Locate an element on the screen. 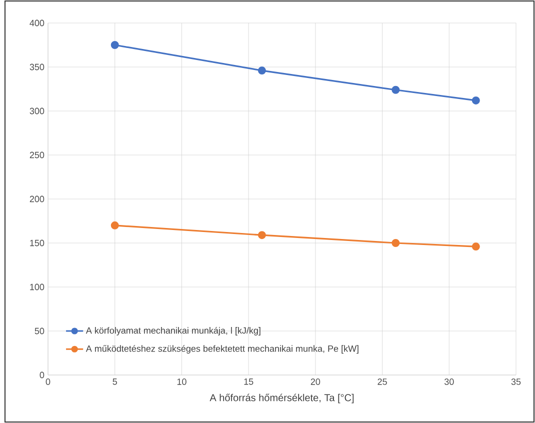  y-tick-label: 200 is located at coordinates (37, 199).